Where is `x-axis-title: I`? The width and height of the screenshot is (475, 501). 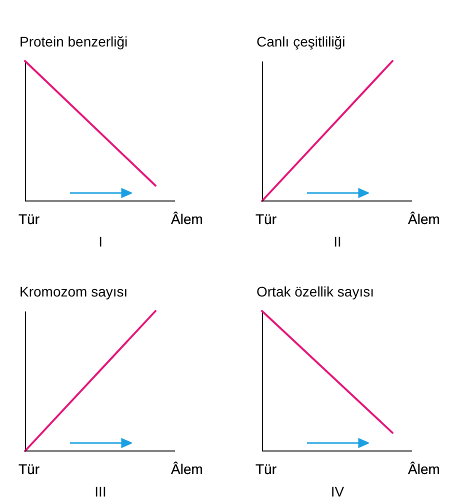 x-axis-title: I is located at coordinates (100, 242).